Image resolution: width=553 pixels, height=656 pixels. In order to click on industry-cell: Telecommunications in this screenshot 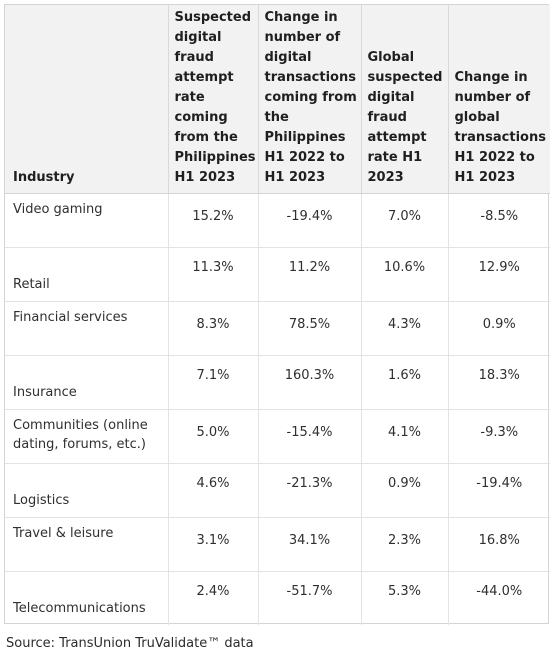, I will do `click(87, 598)`.